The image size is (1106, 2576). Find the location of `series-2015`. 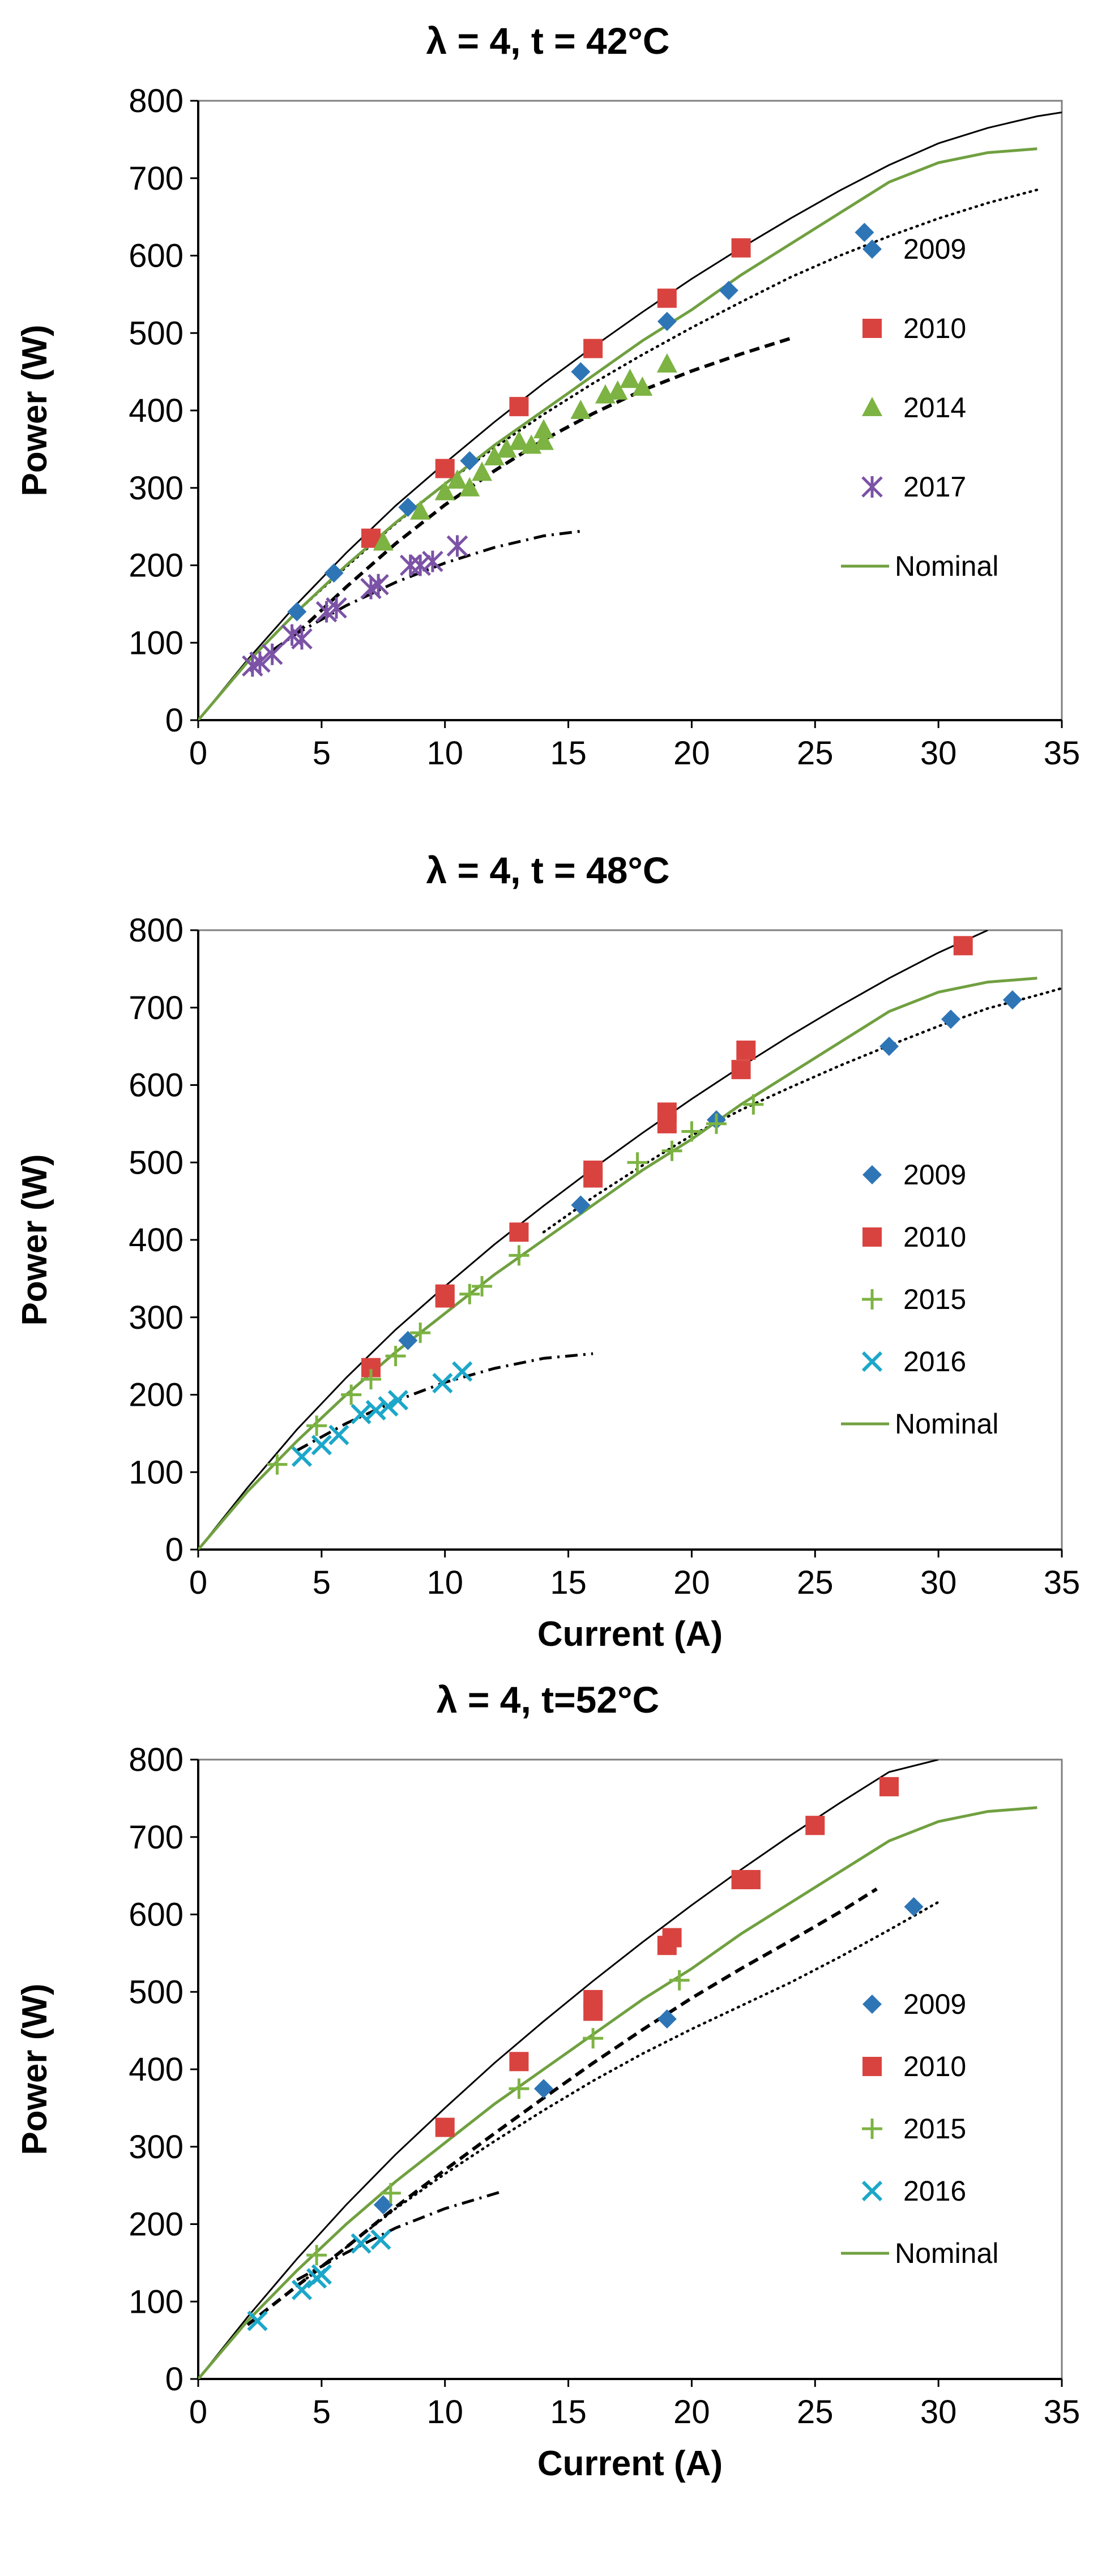

series-2015 is located at coordinates (515, 1284).